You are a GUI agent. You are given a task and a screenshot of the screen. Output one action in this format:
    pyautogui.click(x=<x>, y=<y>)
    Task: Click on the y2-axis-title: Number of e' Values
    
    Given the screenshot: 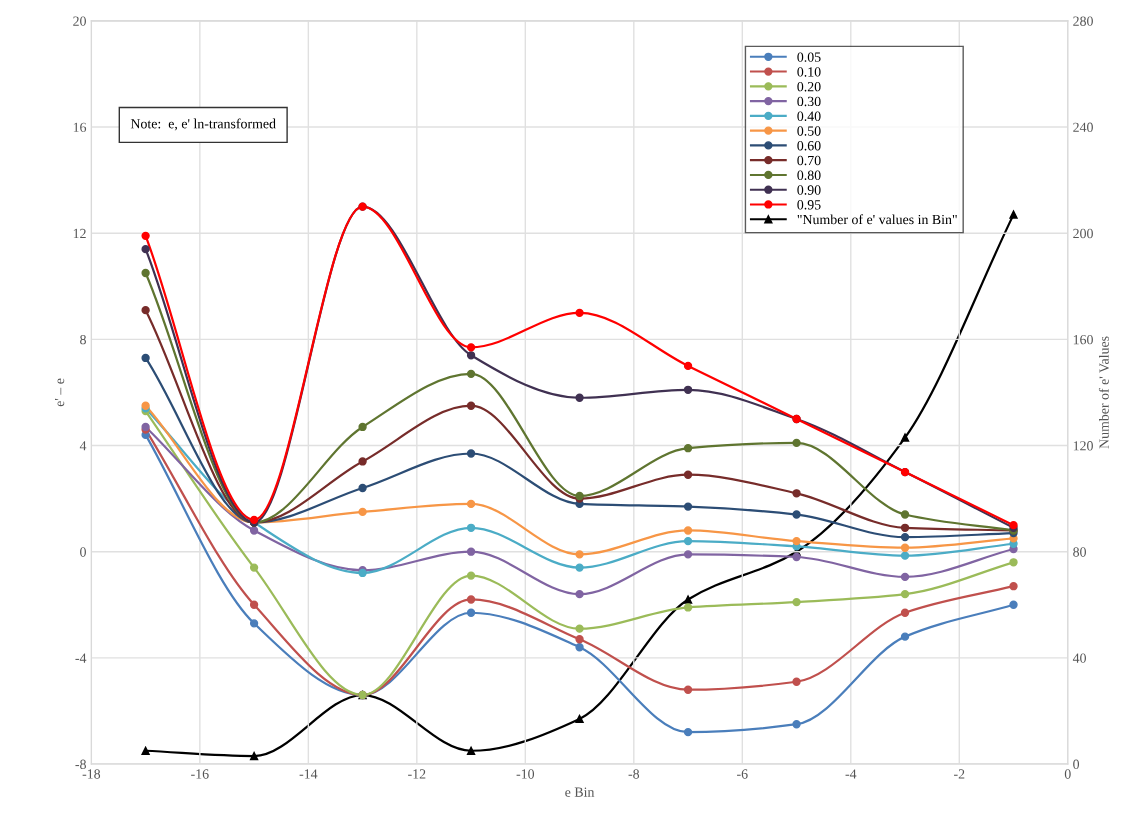 What is the action you would take?
    pyautogui.click(x=1103, y=392)
    